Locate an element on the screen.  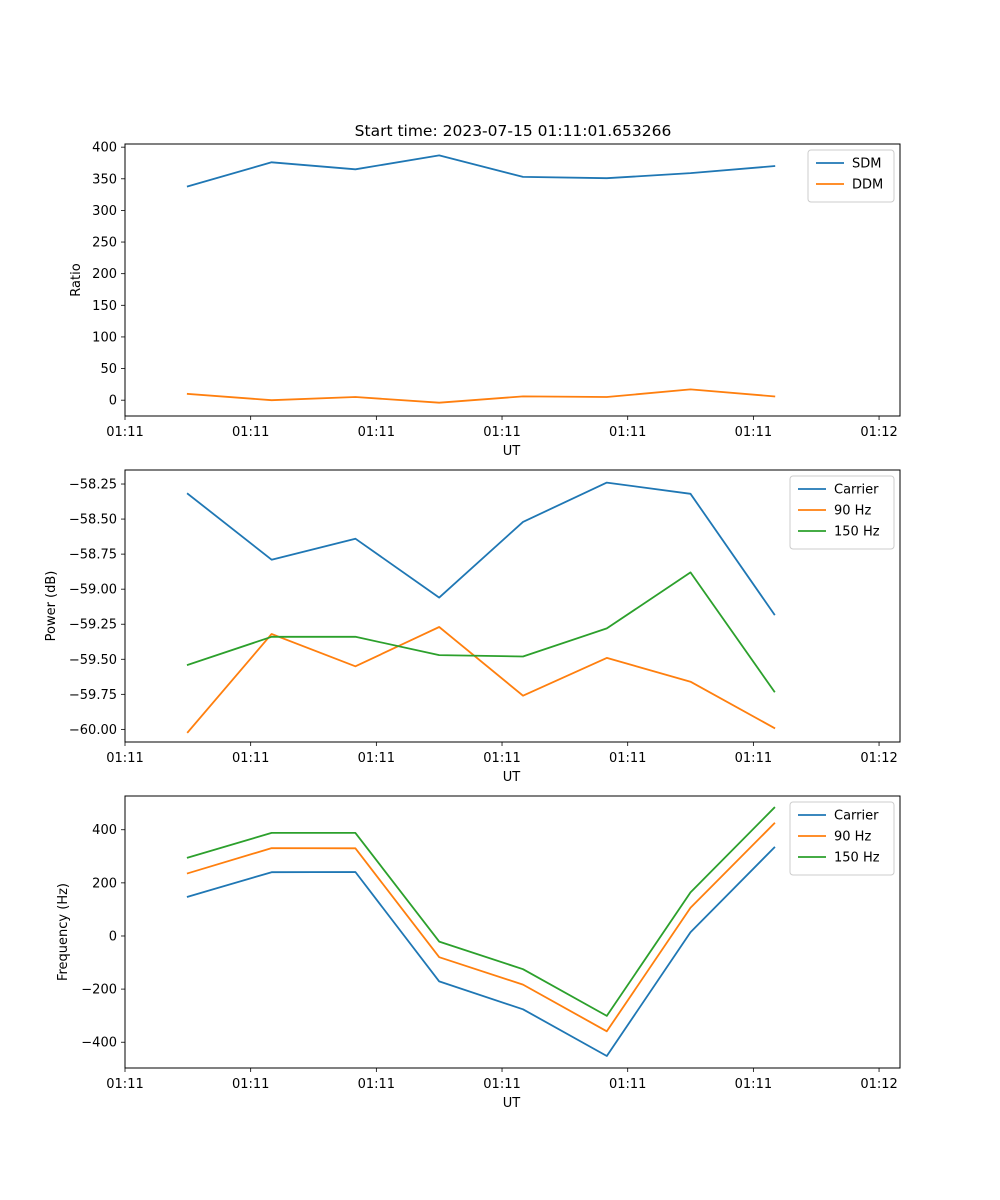
y-tick-label: −58.50 is located at coordinates (93, 520).